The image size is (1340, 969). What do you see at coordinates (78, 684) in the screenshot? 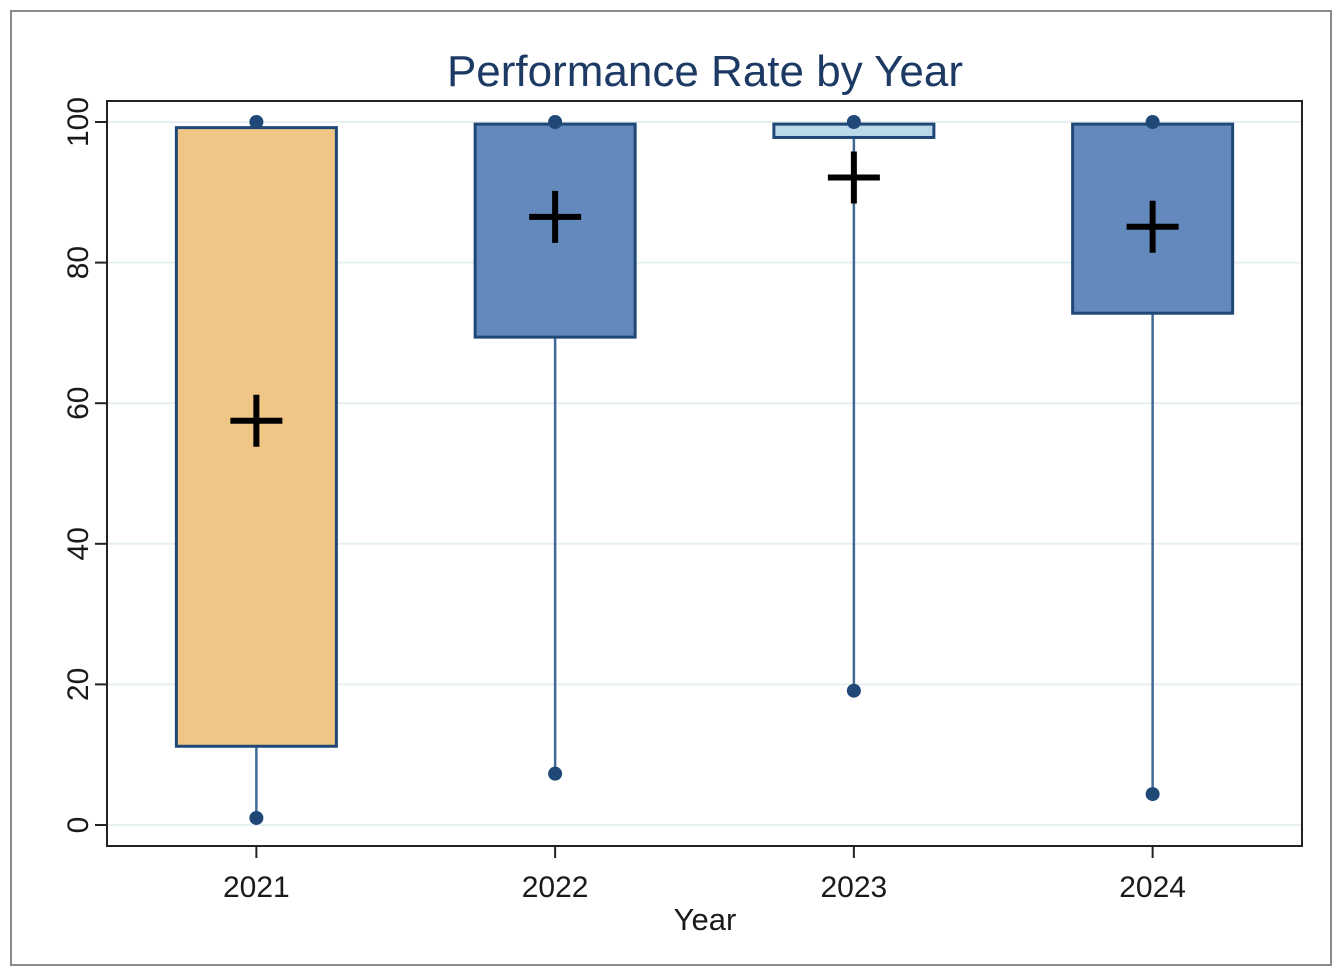
I see `y-tick-label: 20` at bounding box center [78, 684].